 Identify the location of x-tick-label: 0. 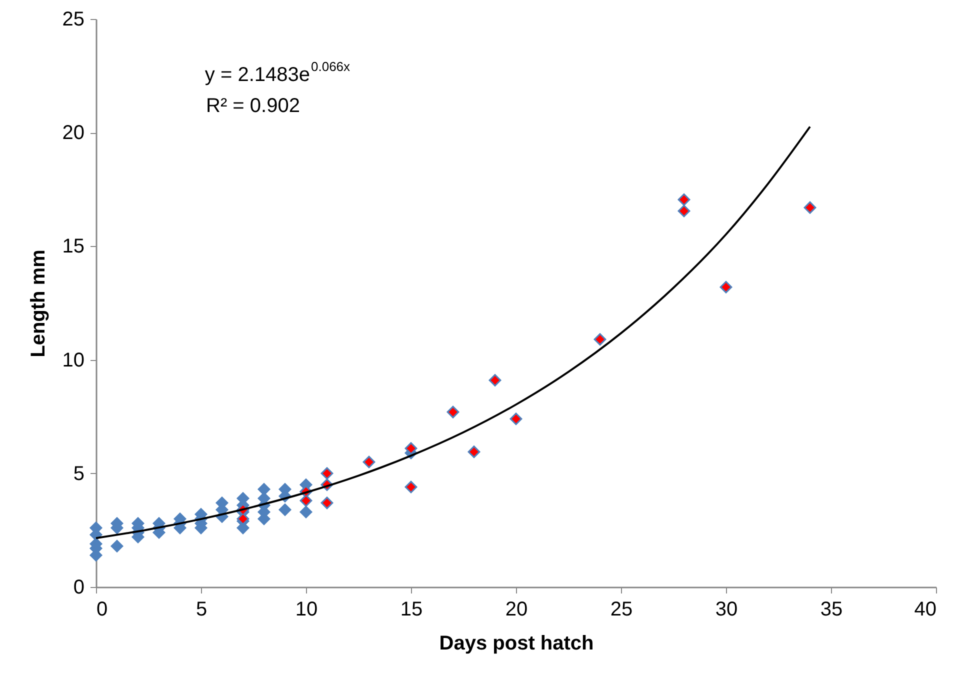
(102, 609).